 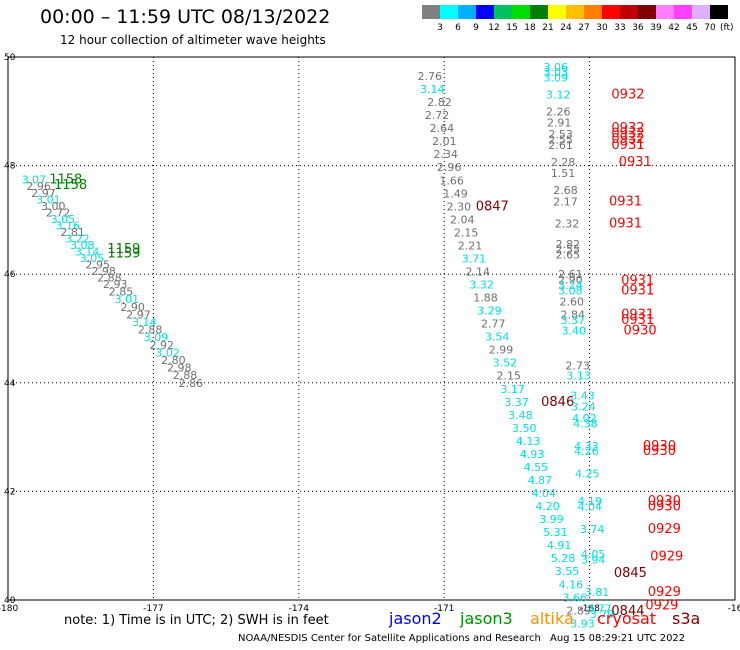 What do you see at coordinates (593, 559) in the screenshot?
I see `wave-height-label: 3.94` at bounding box center [593, 559].